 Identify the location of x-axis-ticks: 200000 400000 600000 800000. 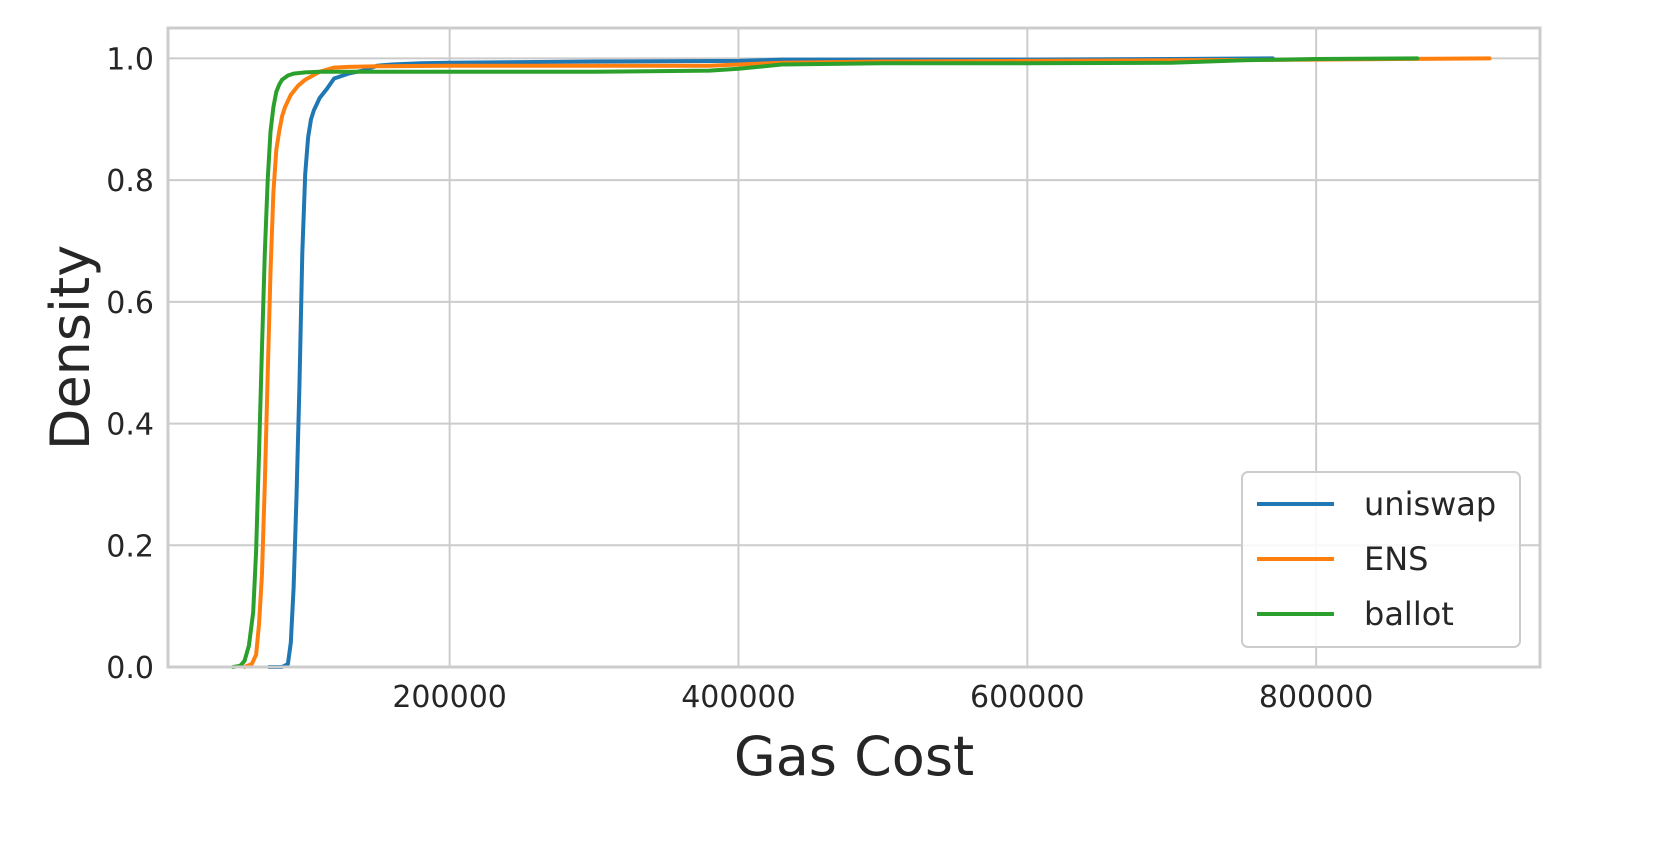
(882, 697).